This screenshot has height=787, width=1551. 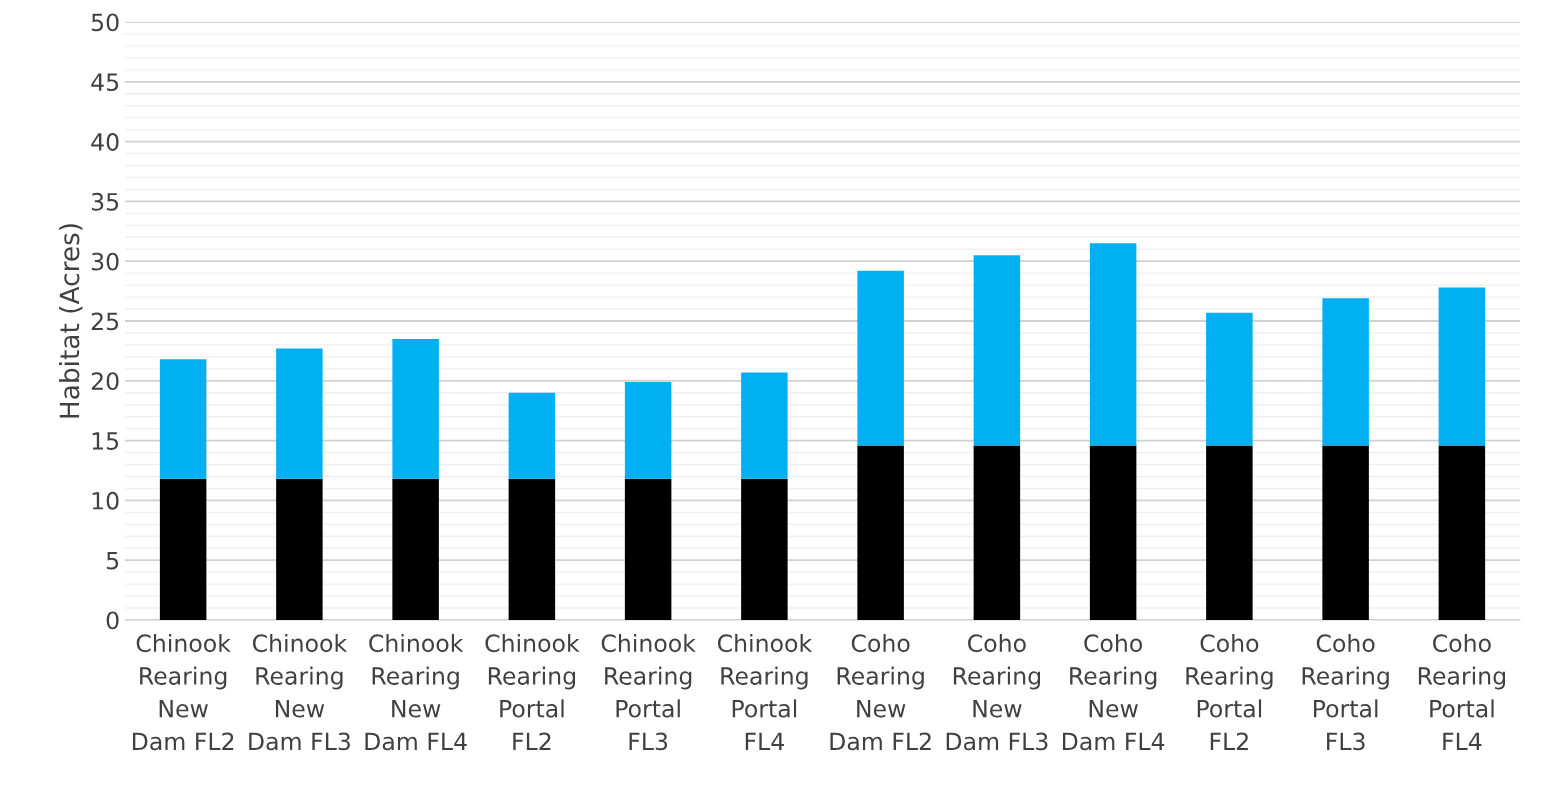 I want to click on x-tick-label: Coho Rearing New Dam FL4, so click(x=1113, y=692).